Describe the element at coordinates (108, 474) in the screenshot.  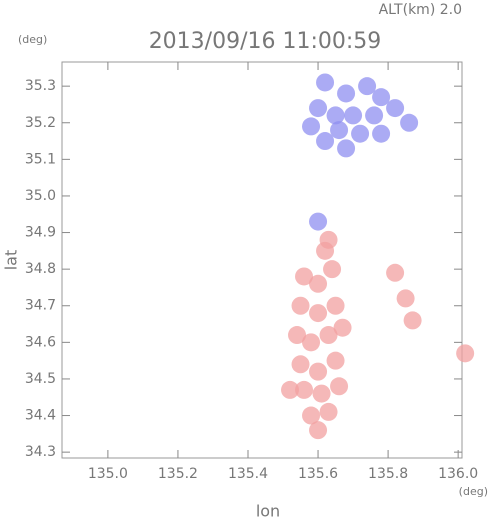
I see `x-tick-label: 135.0` at that location.